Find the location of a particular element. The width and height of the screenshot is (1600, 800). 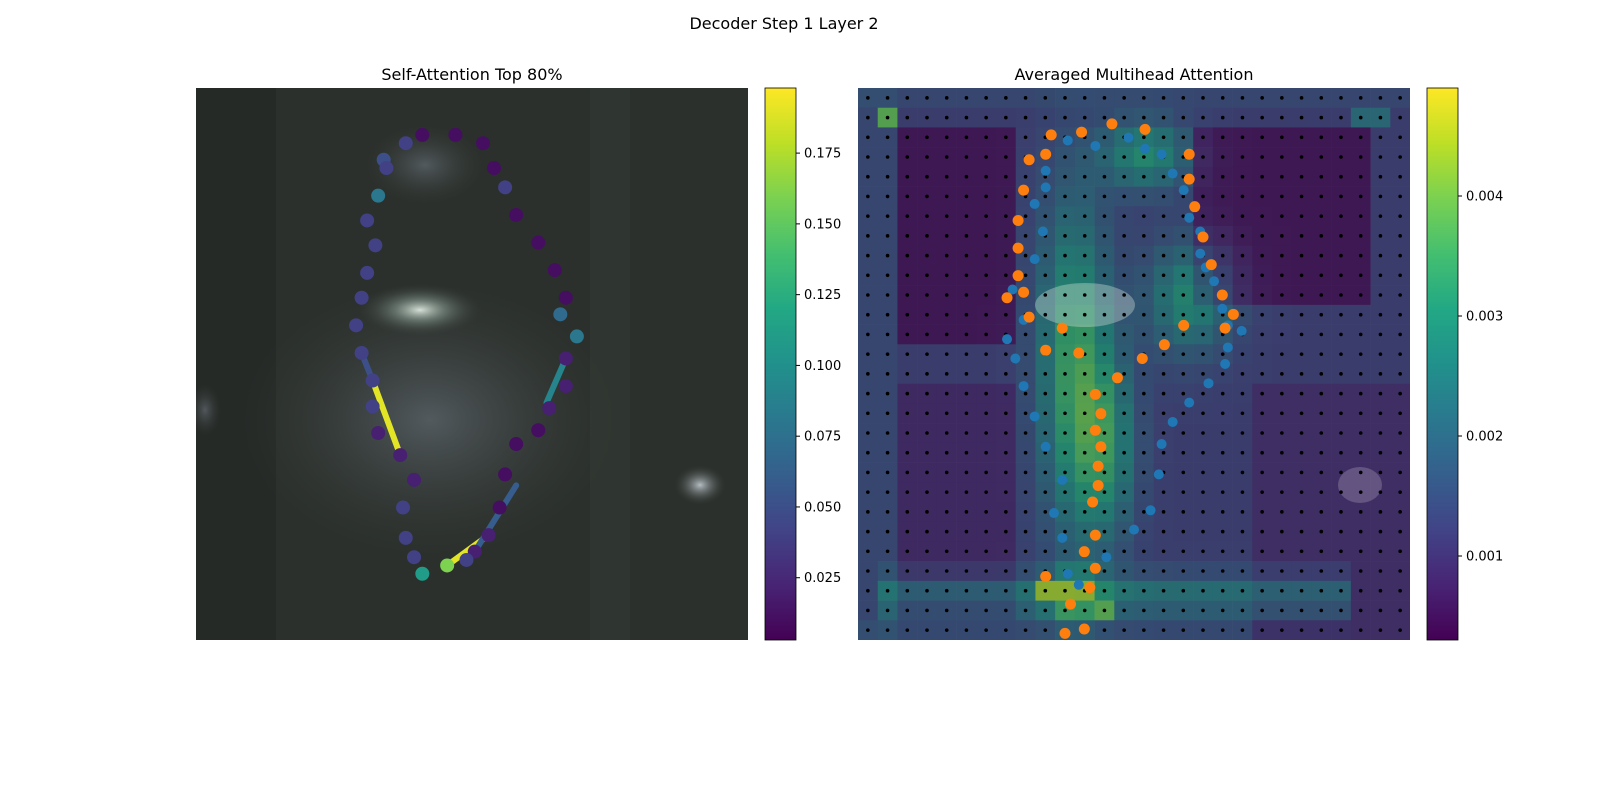

contour-point is located at coordinates (565, 358).